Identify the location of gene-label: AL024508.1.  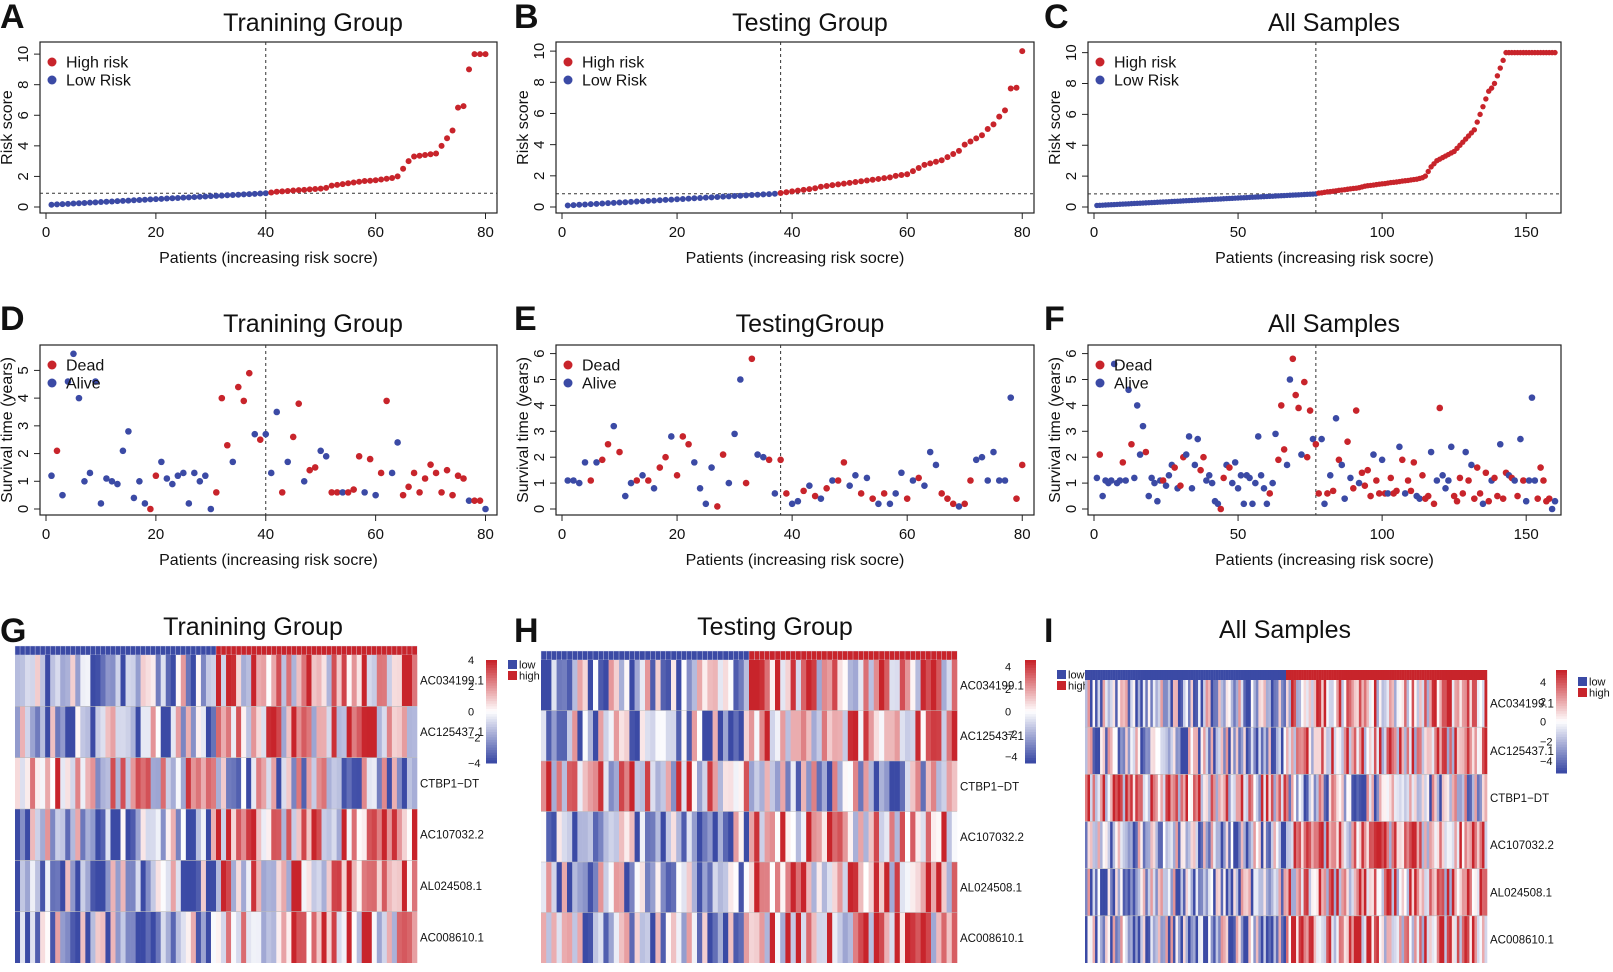
(991, 888).